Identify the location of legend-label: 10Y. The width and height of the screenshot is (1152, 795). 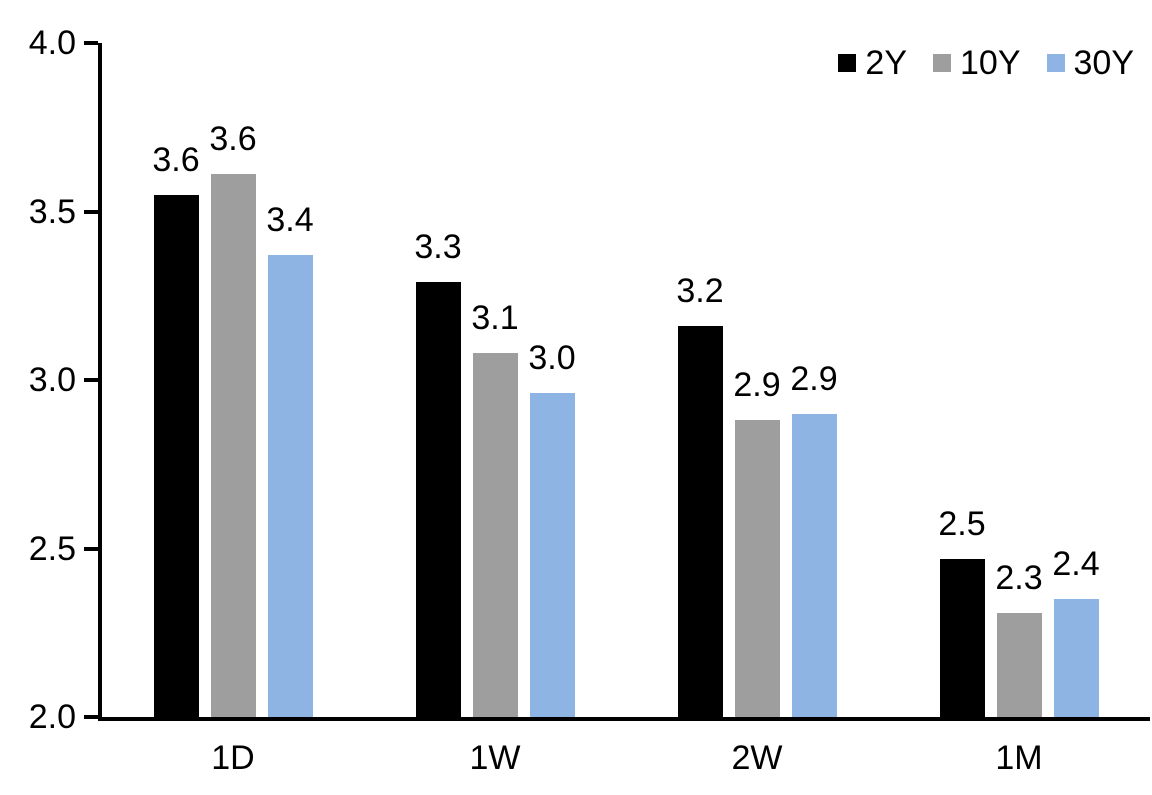
(990, 63).